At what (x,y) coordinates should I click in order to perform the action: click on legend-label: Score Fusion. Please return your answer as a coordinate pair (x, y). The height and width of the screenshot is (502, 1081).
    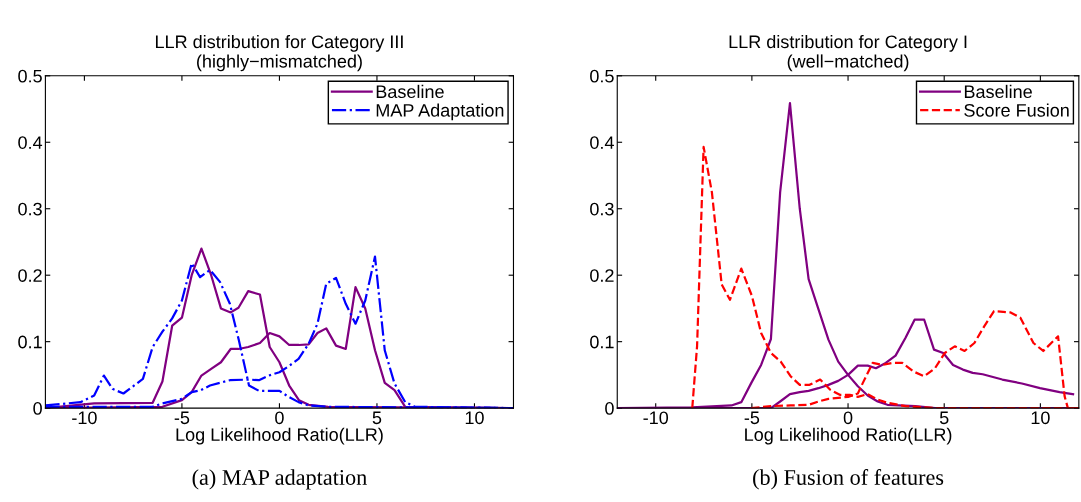
    Looking at the image, I should click on (1016, 110).